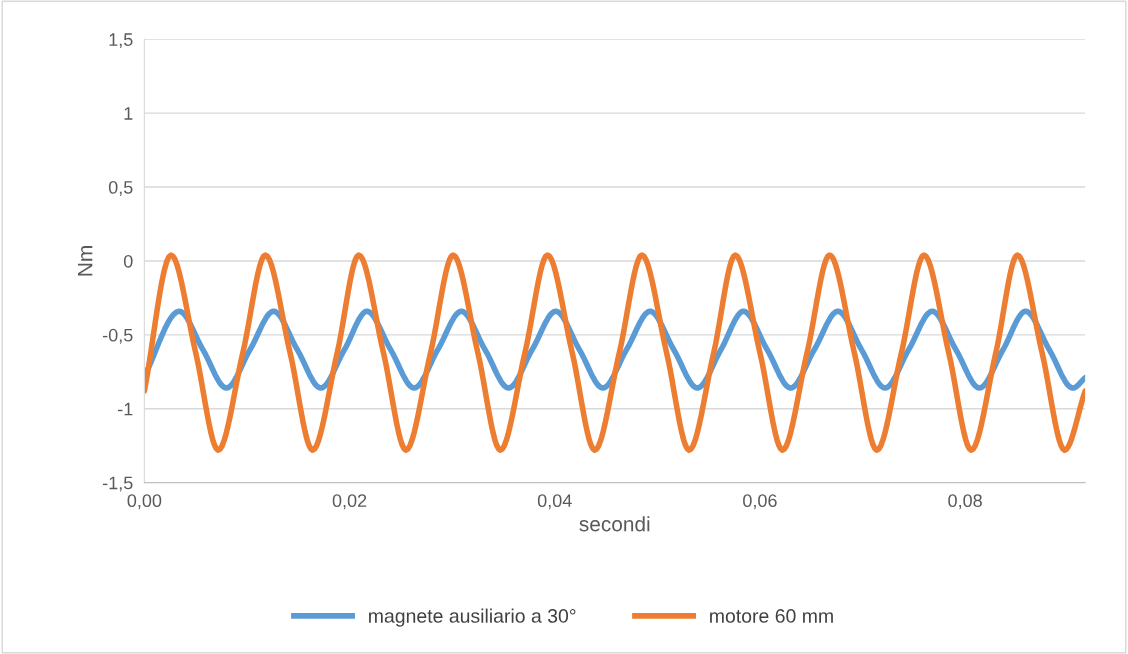 The width and height of the screenshot is (1128, 654). Describe the element at coordinates (117, 336) in the screenshot. I see `y-tick-label: -0,5` at that location.